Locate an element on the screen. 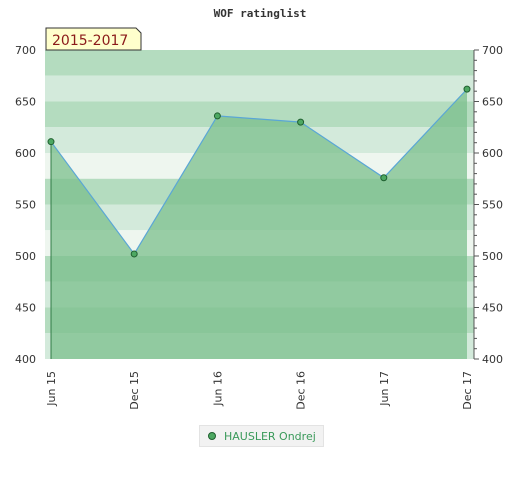 Image resolution: width=520 pixels, height=480 pixels. period-badge: 2015-2017 is located at coordinates (93, 39).